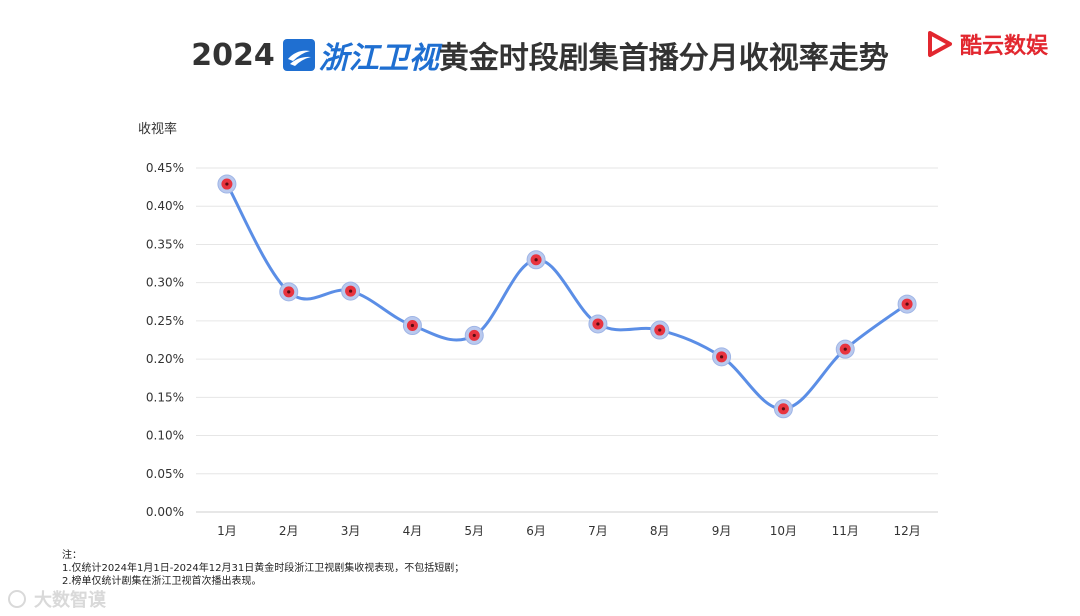 The width and height of the screenshot is (1080, 616). What do you see at coordinates (1003, 46) in the screenshot?
I see `brand-name: 酷云数娱` at bounding box center [1003, 46].